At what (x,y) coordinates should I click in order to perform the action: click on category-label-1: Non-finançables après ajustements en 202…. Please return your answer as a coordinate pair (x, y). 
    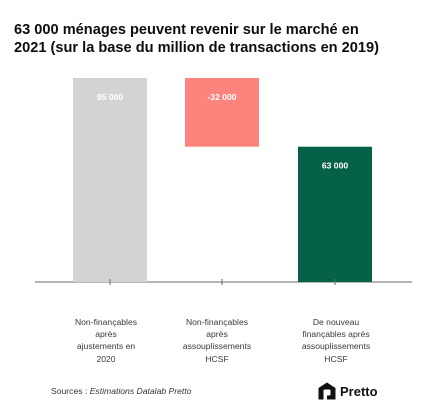
    Looking at the image, I should click on (106, 340).